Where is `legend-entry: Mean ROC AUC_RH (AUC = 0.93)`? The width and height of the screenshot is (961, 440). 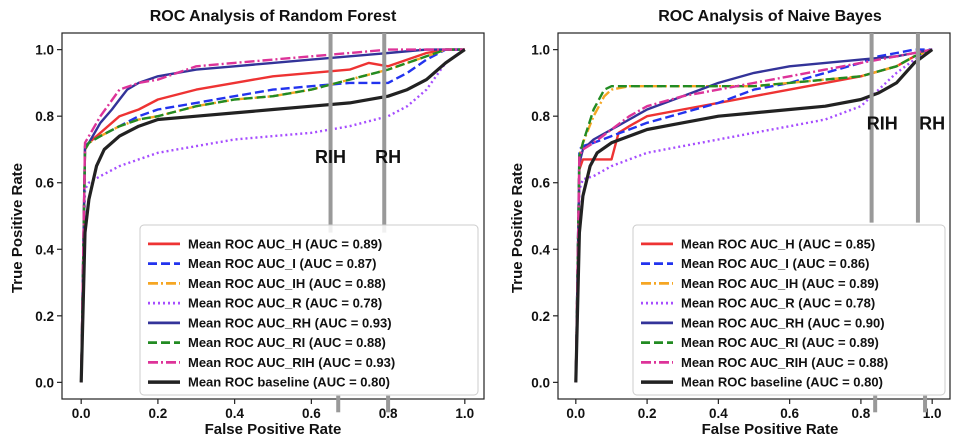
legend-entry: Mean ROC AUC_RH (AUC = 0.93) is located at coordinates (290, 322).